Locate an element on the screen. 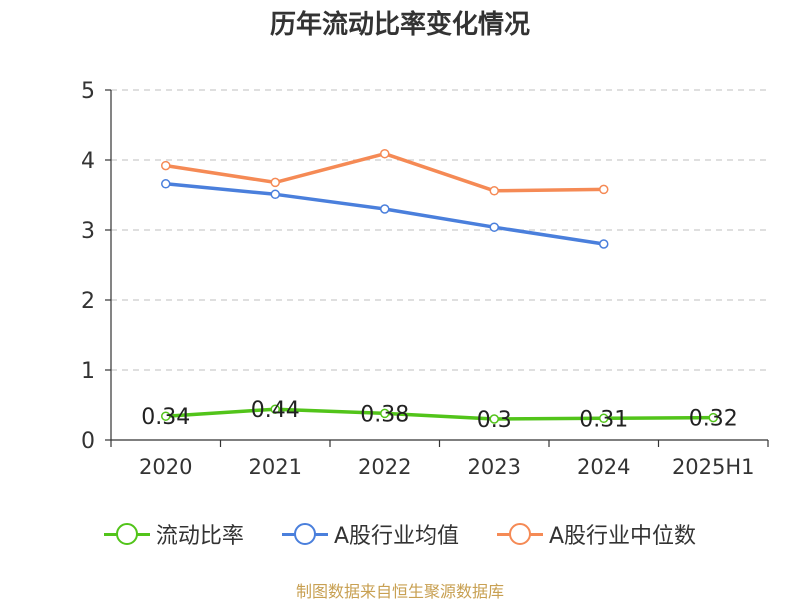  legend-swatch-industry-median is located at coordinates (520, 534).